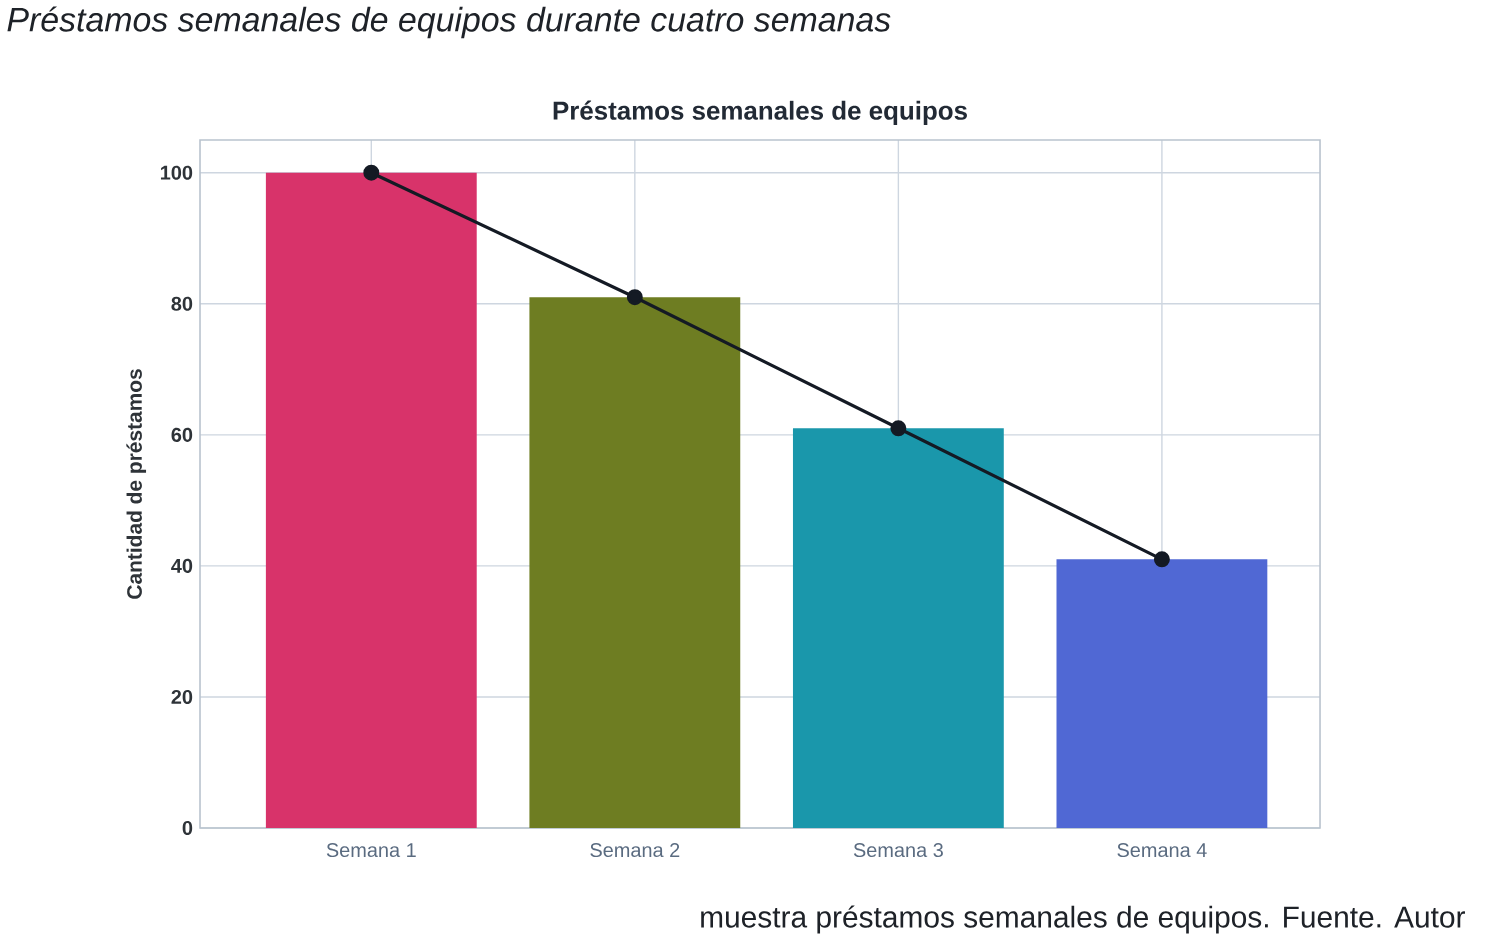  I want to click on x-tick-label: Semana 1, so click(371, 850).